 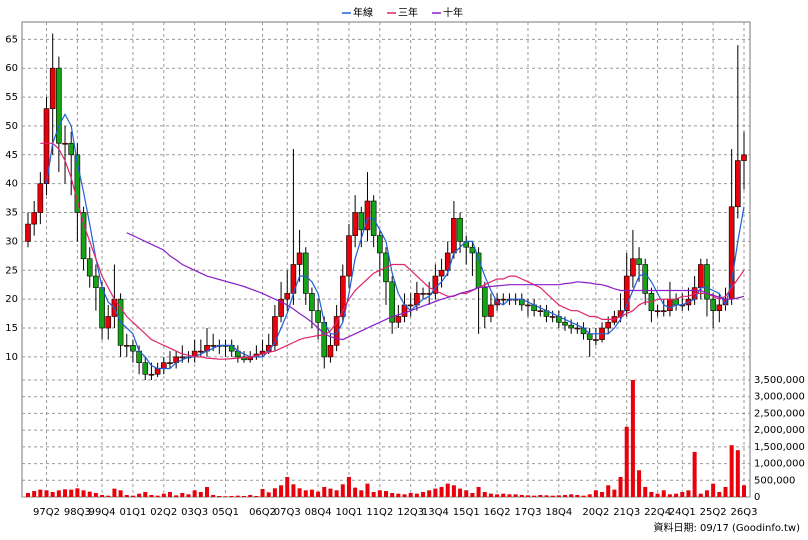 I want to click on x-tick-label: 01Q1, so click(x=132, y=512).